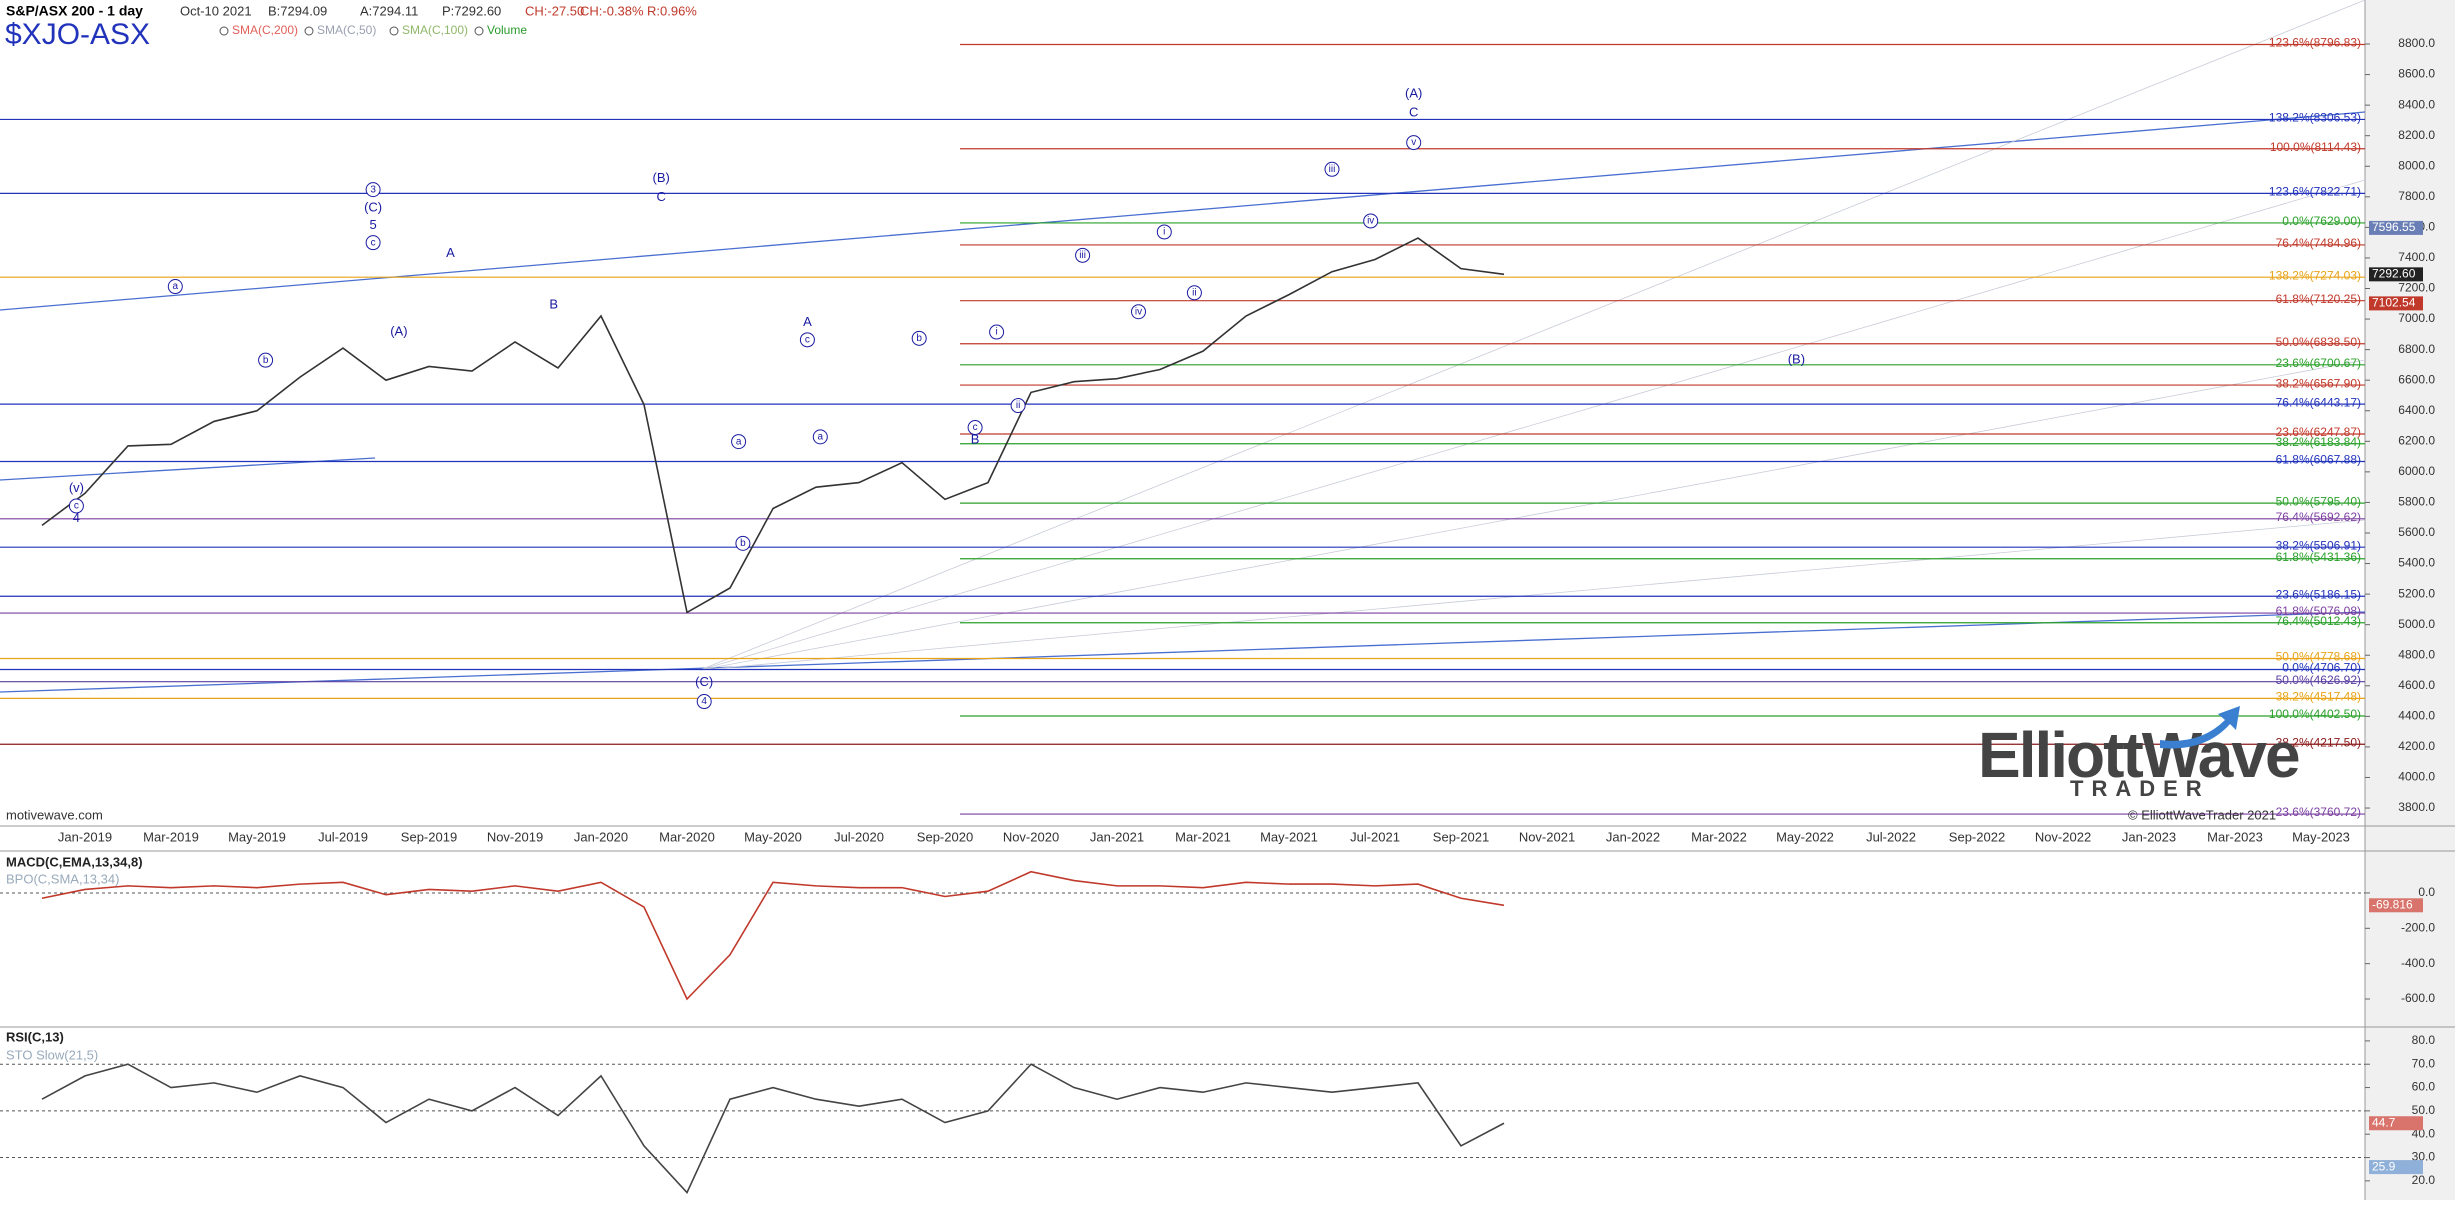 Image resolution: width=2455 pixels, height=1205 pixels. Describe the element at coordinates (2318, 697) in the screenshot. I see `fib-label: 38.2%(4517.48)` at that location.